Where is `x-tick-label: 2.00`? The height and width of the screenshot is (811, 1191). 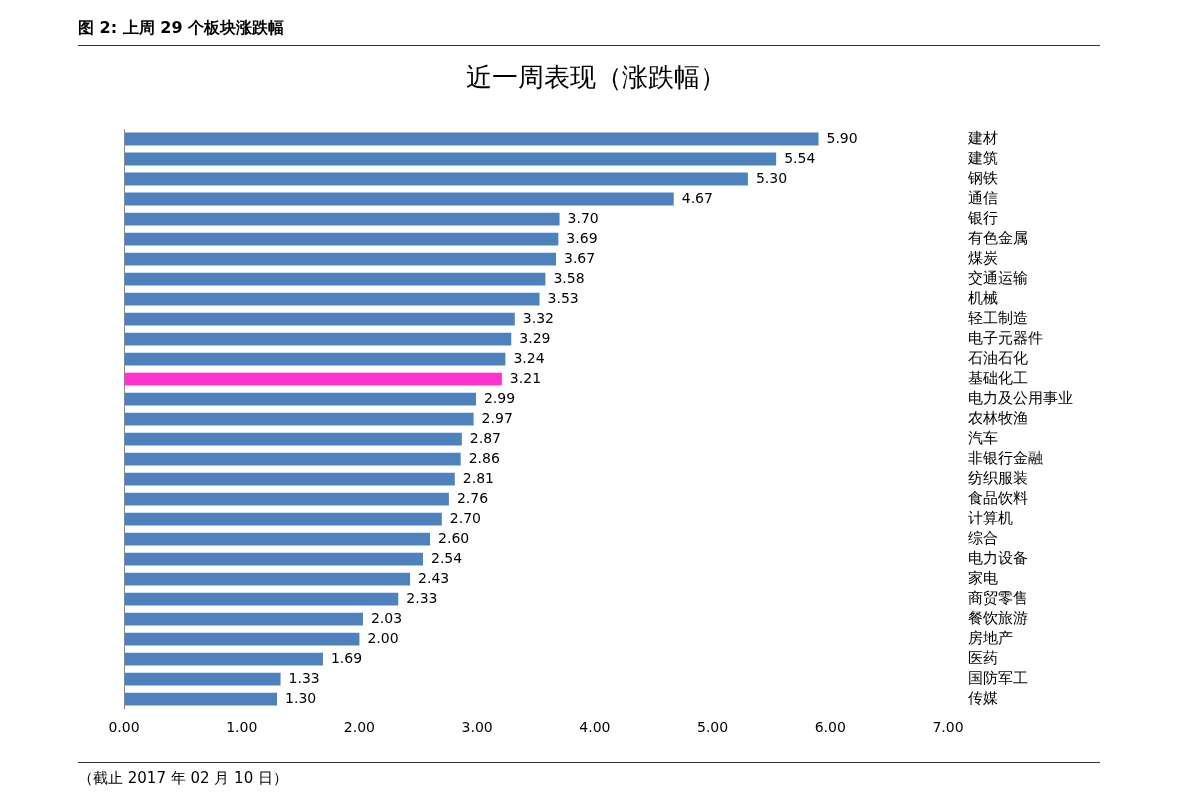 x-tick-label: 2.00 is located at coordinates (359, 727).